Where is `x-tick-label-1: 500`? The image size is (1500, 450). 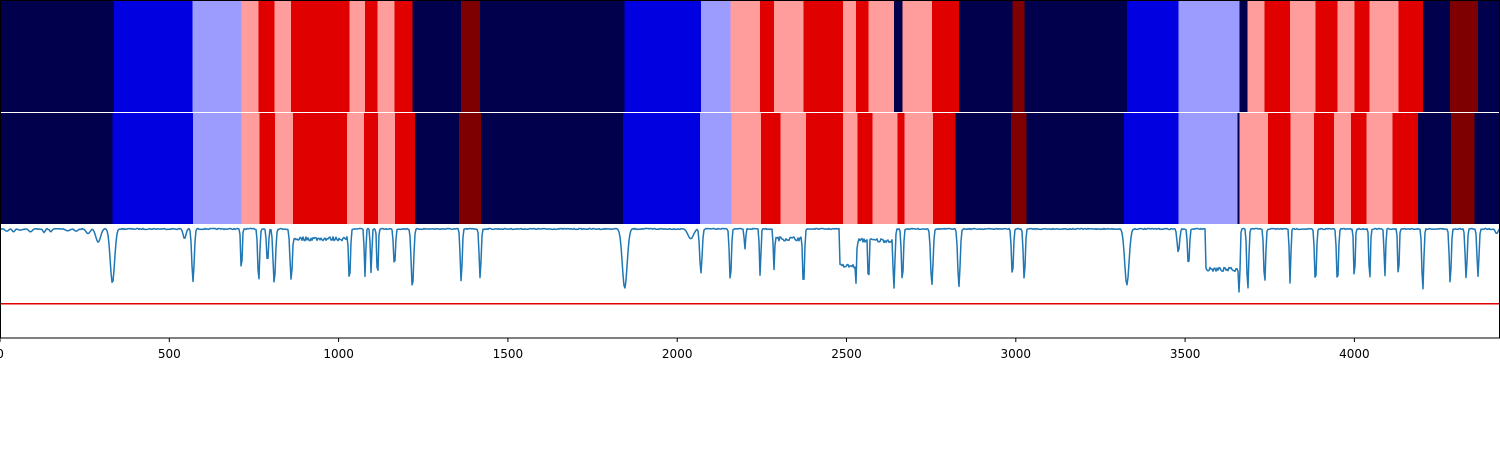 x-tick-label-1: 500 is located at coordinates (169, 354).